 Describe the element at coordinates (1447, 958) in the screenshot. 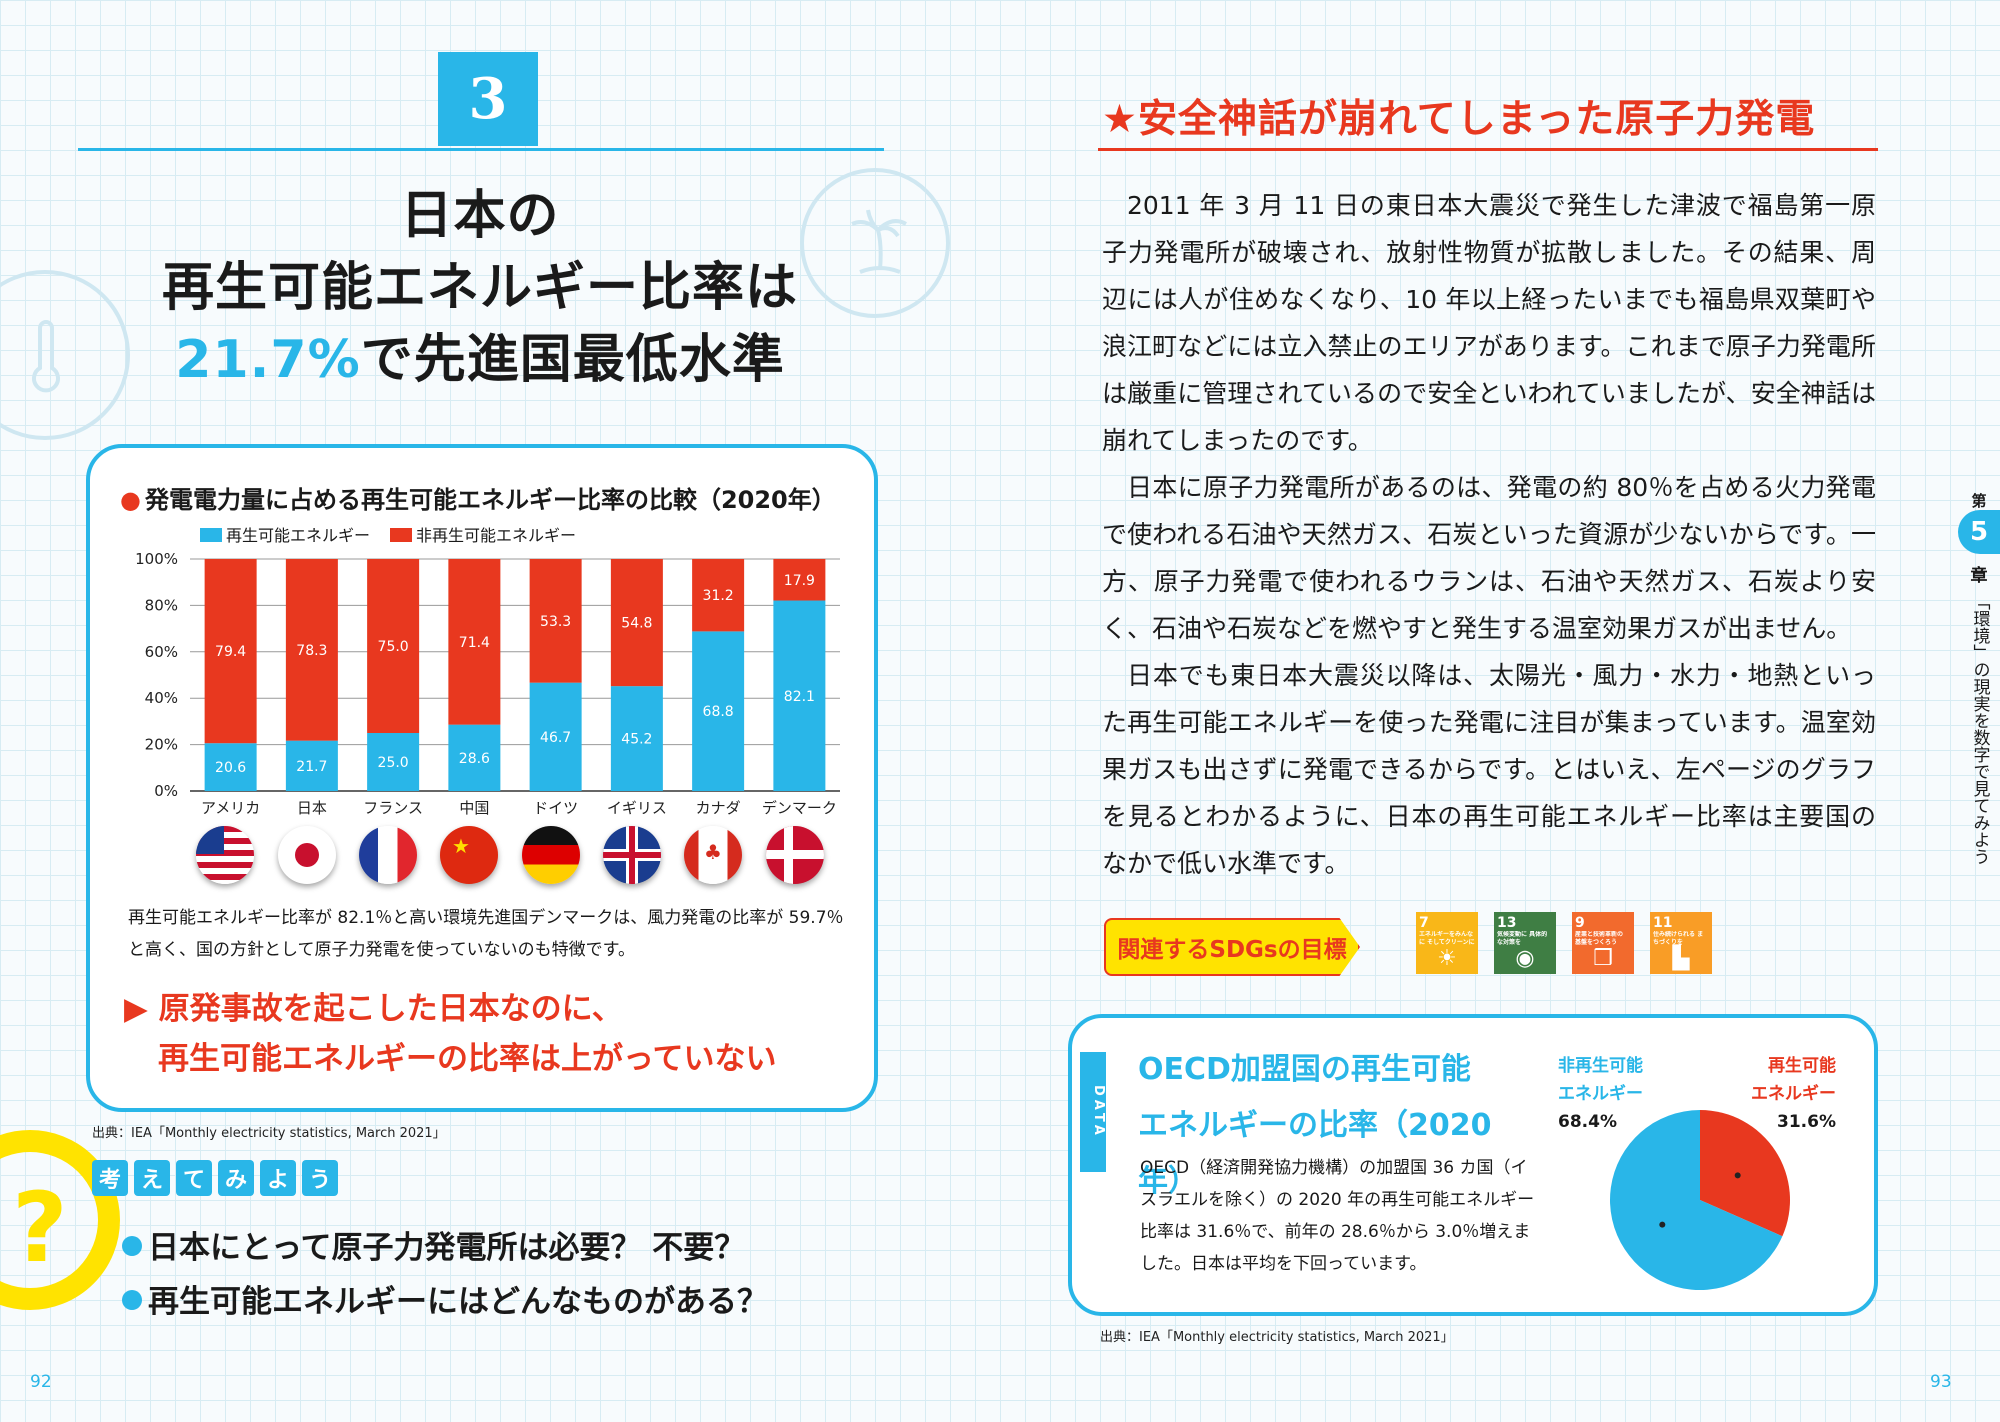

I see `sun-icon: ☀` at that location.